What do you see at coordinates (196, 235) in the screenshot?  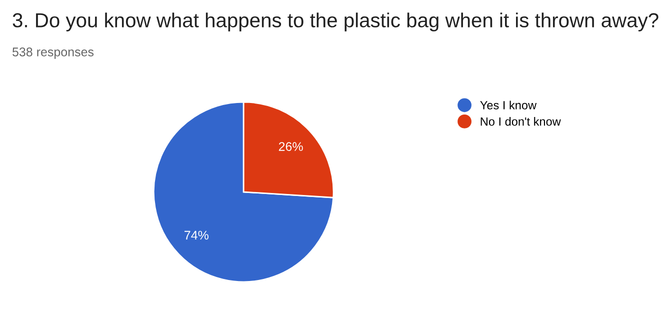 I see `data-label: 74%` at bounding box center [196, 235].